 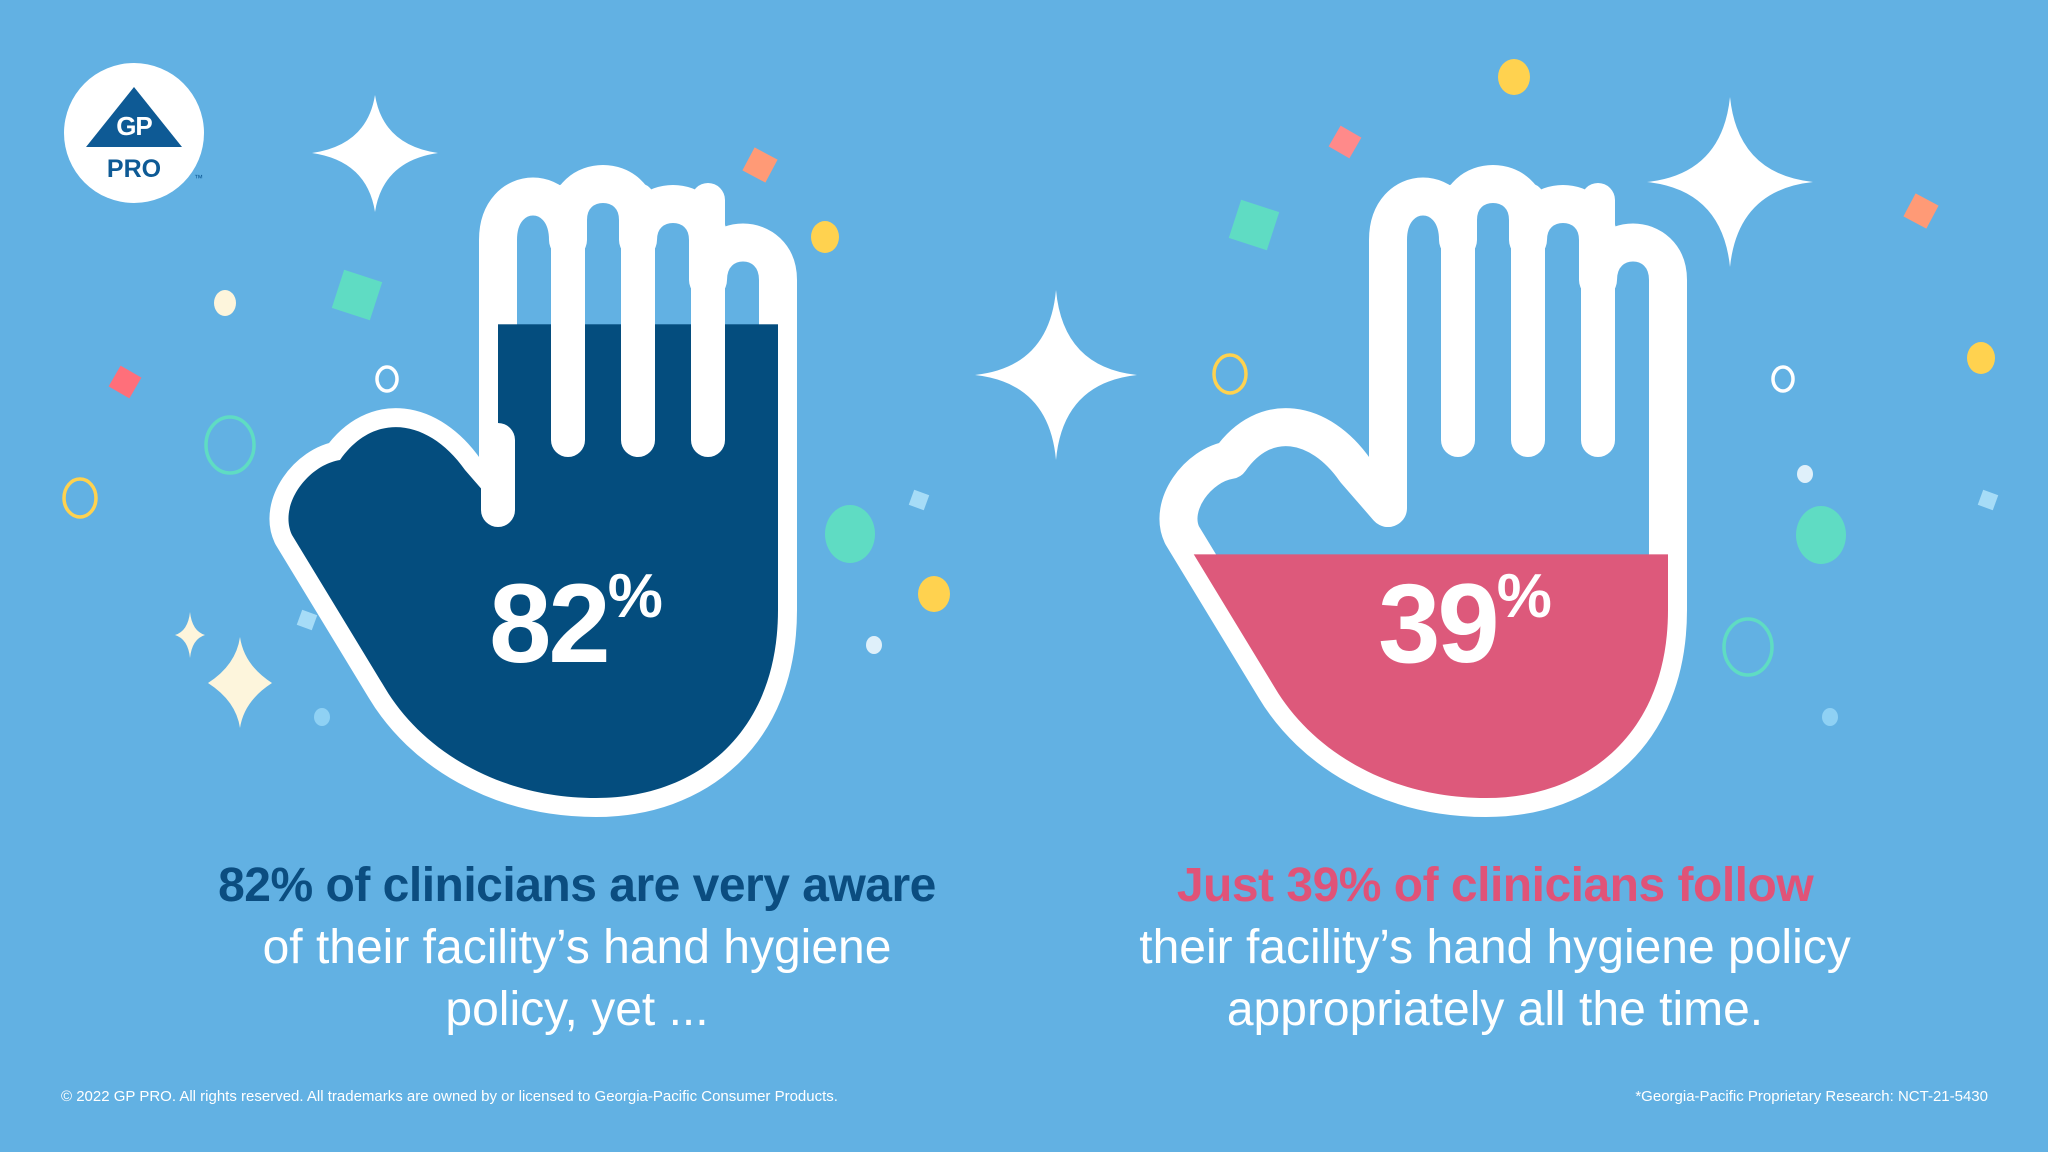 I want to click on stat-number: 82, so click(x=550, y=623).